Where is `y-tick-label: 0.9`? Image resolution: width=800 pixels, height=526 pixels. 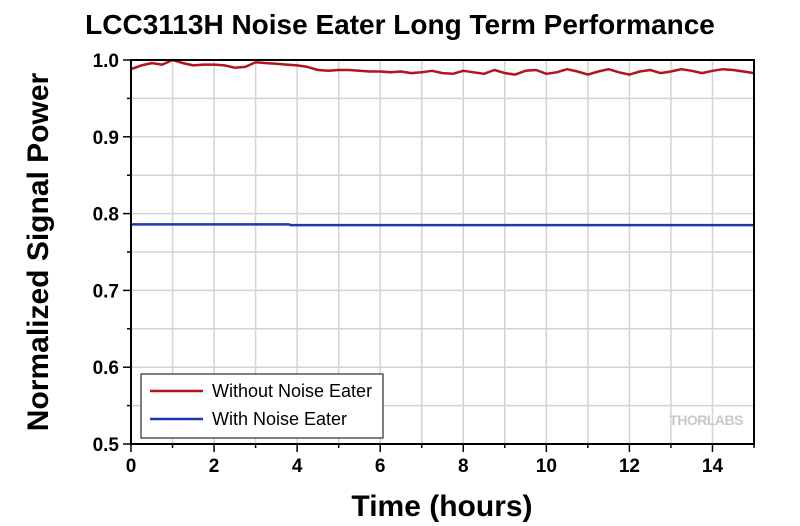 y-tick-label: 0.9 is located at coordinates (106, 138).